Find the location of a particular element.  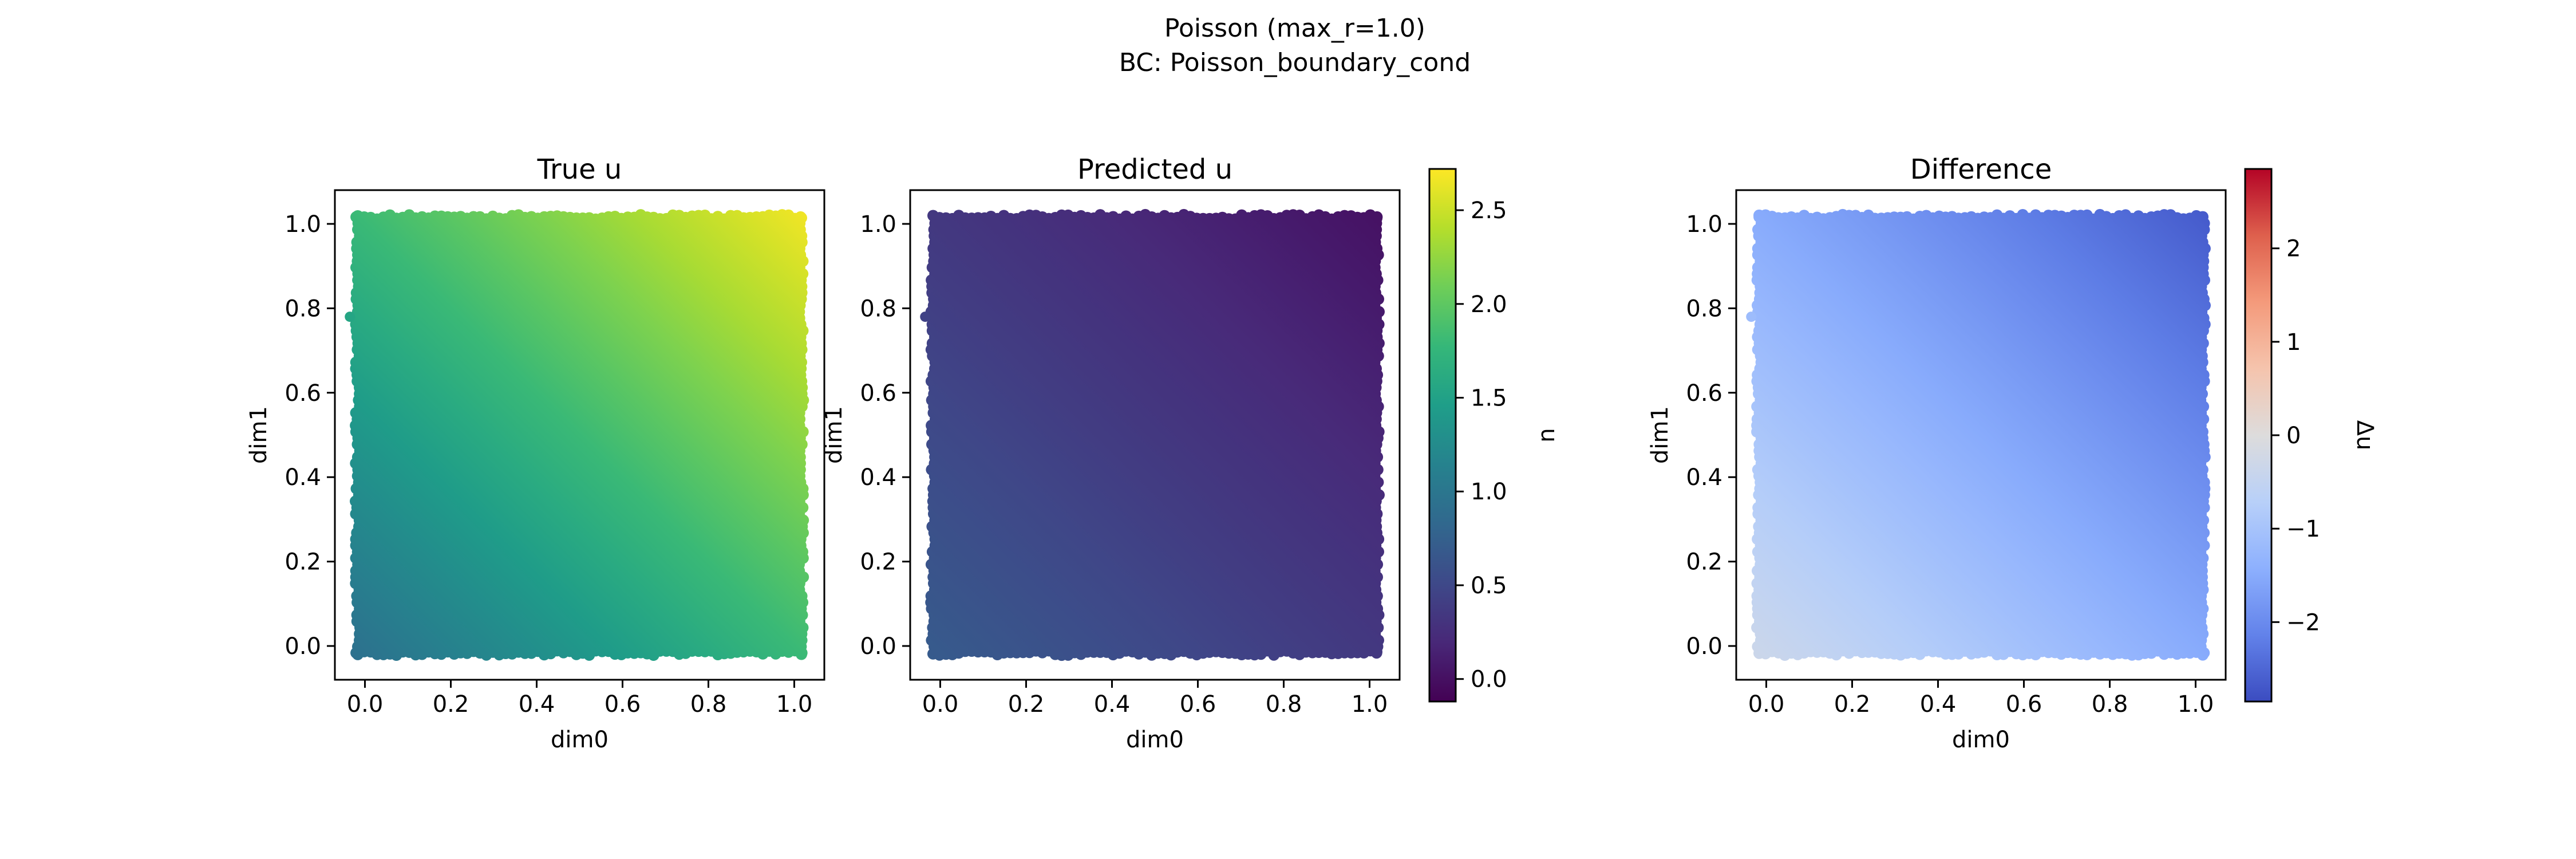

colorbar-tick-label: −2 is located at coordinates (2303, 622).